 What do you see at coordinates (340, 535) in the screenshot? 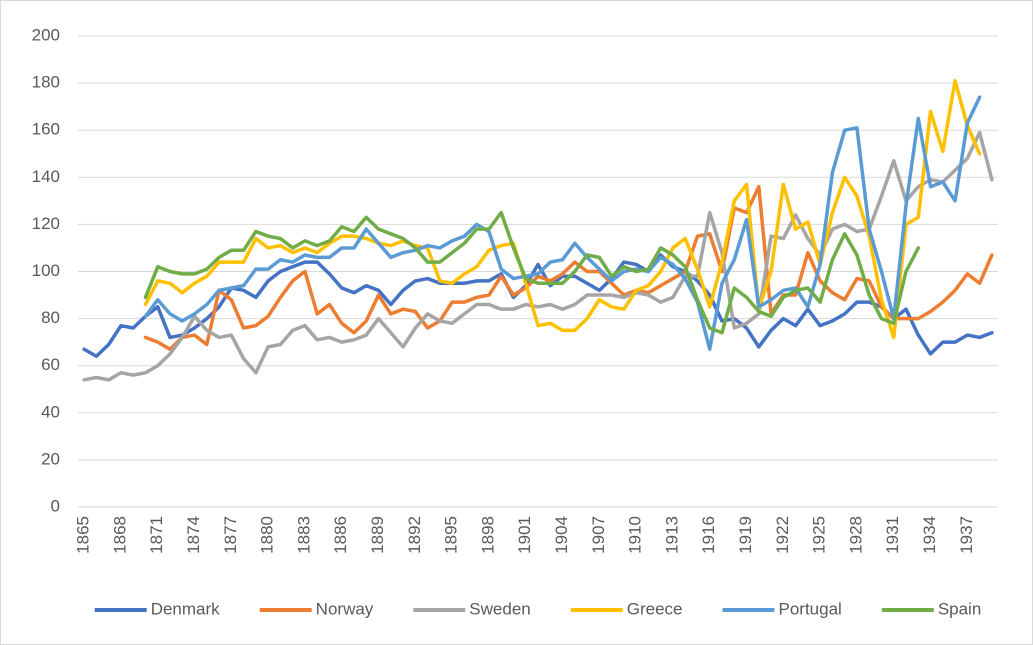
I see `x-tick-label: 1886` at bounding box center [340, 535].